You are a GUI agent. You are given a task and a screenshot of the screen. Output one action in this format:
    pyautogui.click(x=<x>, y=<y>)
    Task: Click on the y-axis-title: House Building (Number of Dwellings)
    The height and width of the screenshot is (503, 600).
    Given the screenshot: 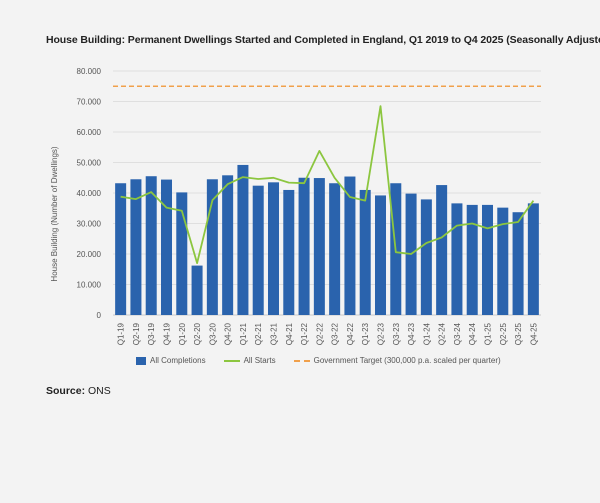 What is the action you would take?
    pyautogui.click(x=54, y=214)
    